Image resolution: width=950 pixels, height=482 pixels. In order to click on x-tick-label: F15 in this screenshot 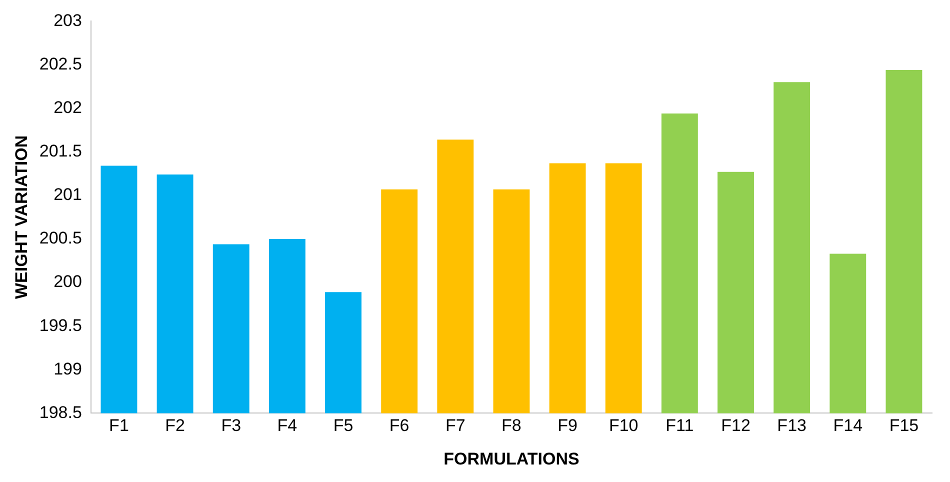, I will do `click(904, 426)`.